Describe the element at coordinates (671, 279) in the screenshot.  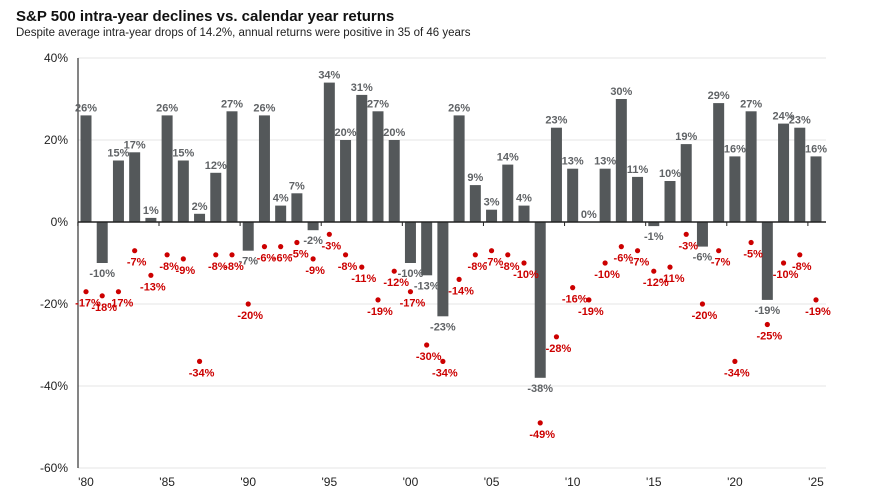
I see `decline-label: -11%` at that location.